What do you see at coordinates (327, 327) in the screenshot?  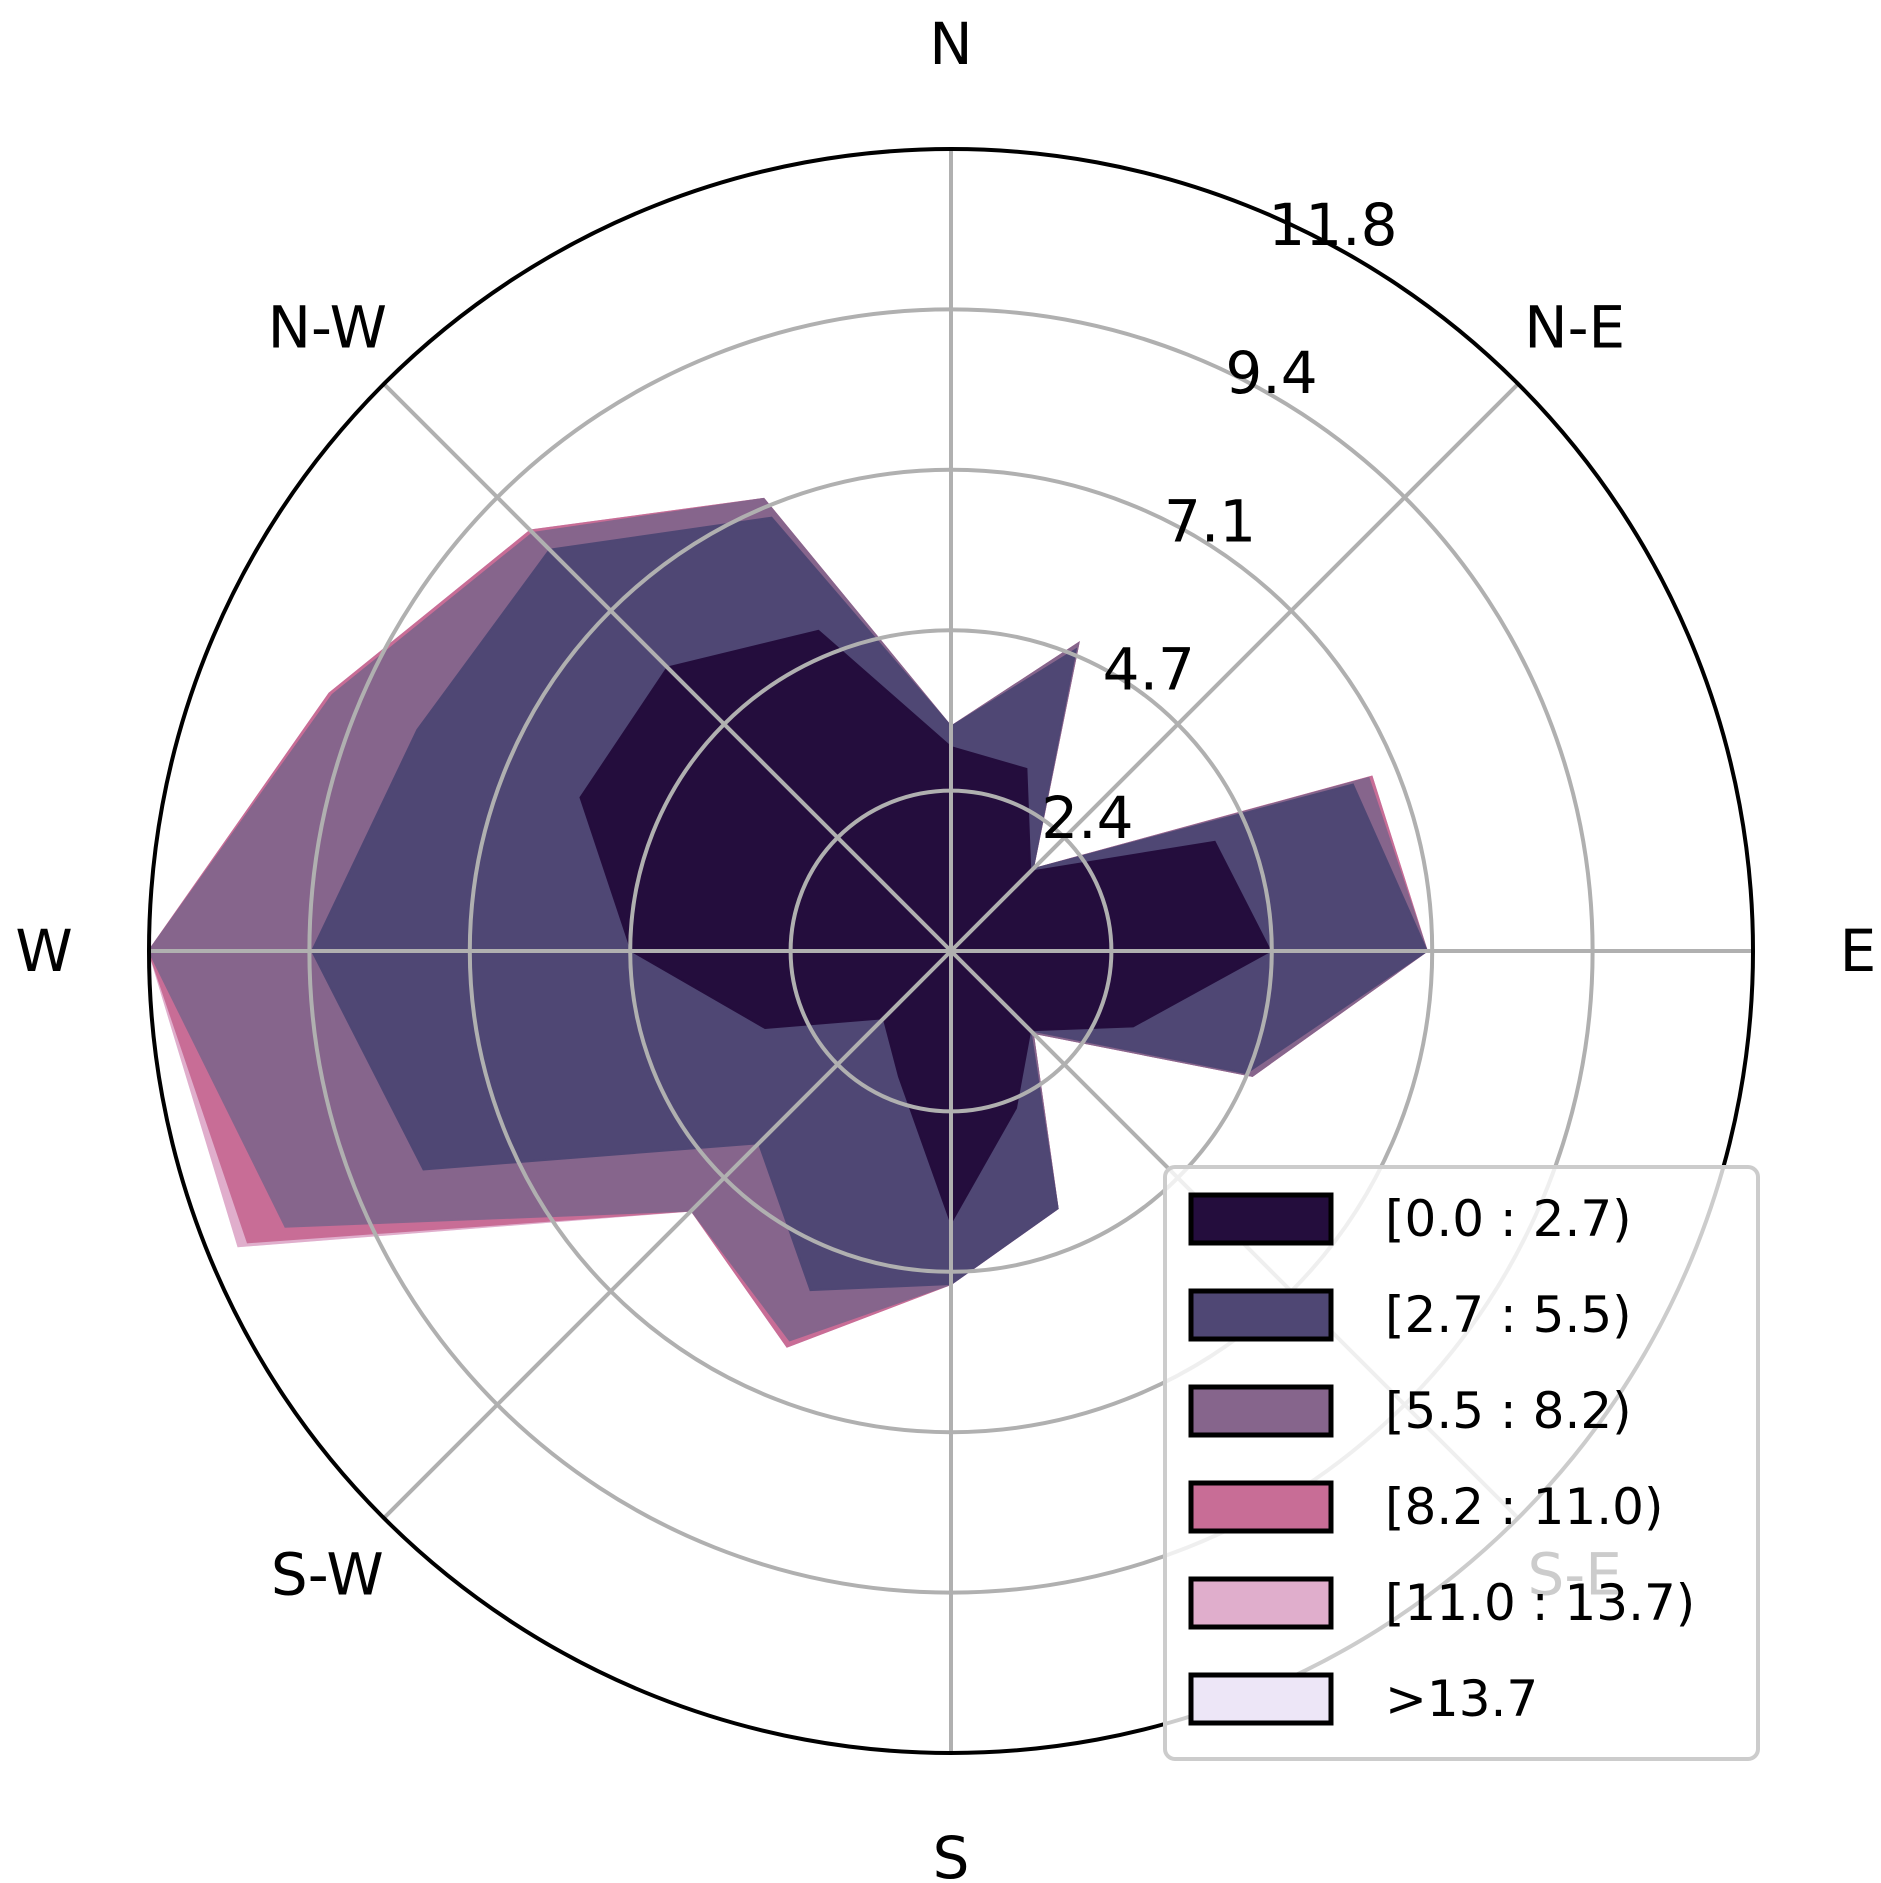 I see `direction-label: N-W` at bounding box center [327, 327].